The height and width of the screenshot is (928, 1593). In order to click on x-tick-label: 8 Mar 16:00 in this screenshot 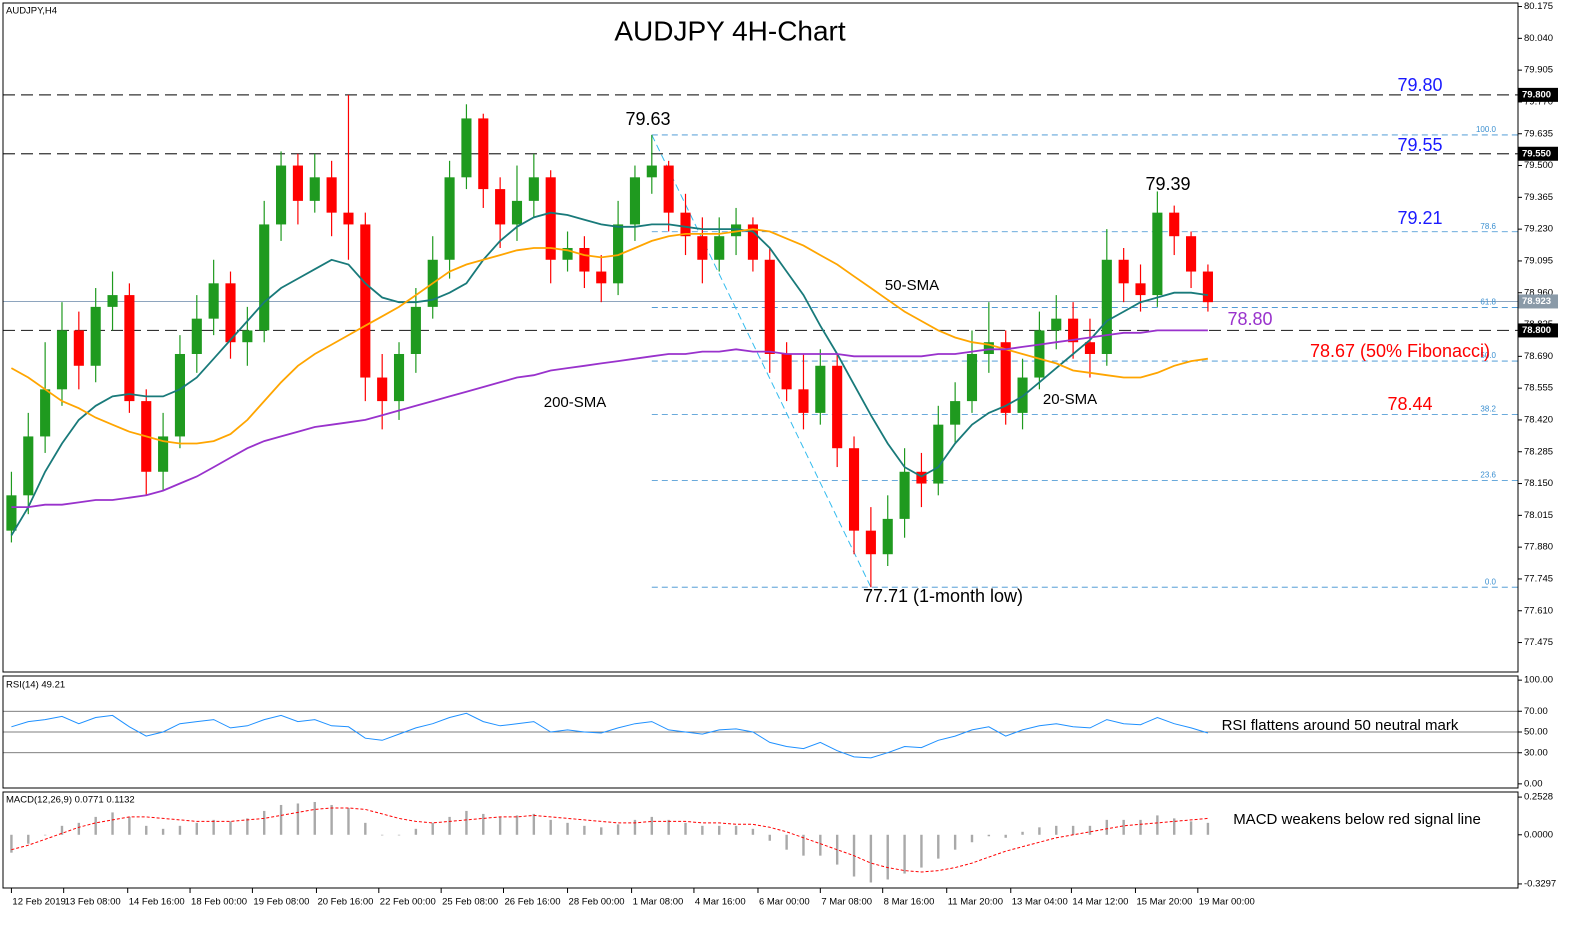, I will do `click(909, 902)`.